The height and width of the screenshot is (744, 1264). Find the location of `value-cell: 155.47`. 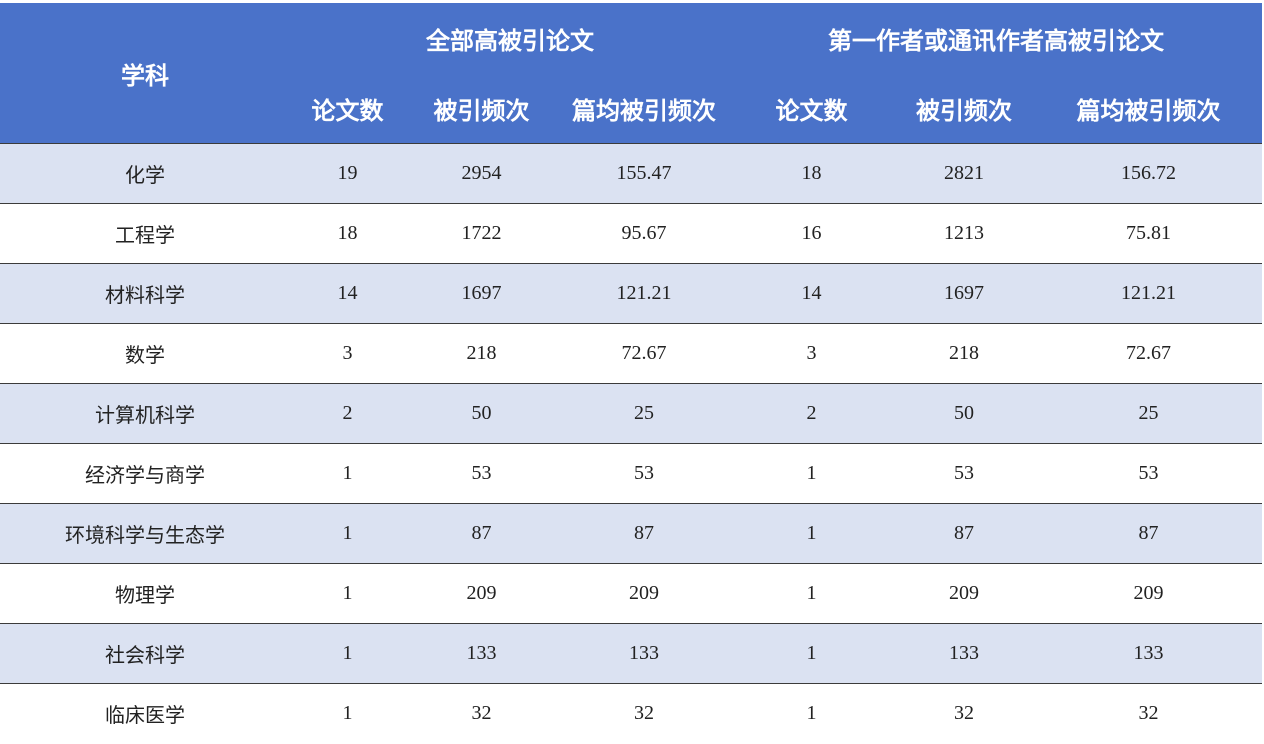

value-cell: 155.47 is located at coordinates (644, 173).